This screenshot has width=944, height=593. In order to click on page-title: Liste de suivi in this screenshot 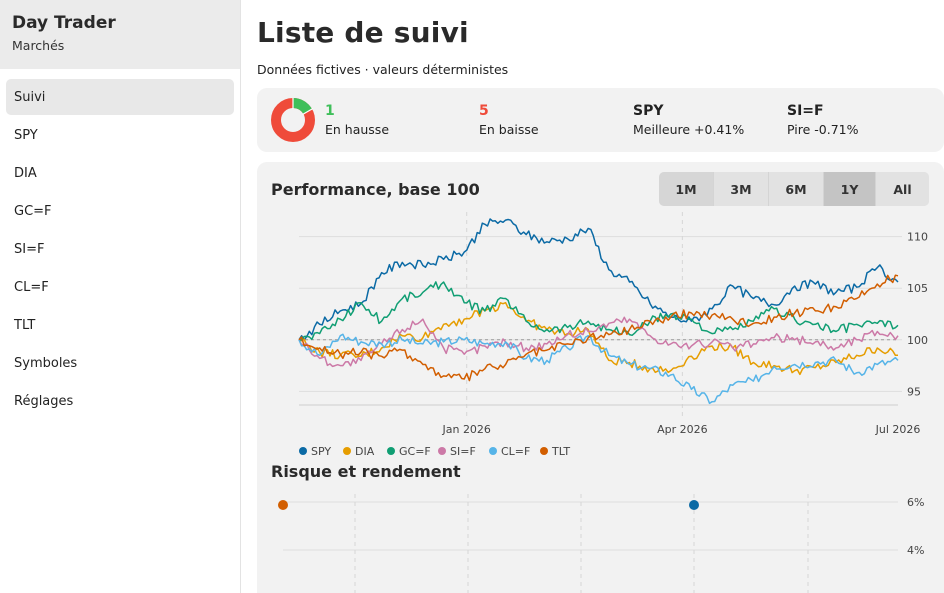, I will do `click(363, 32)`.